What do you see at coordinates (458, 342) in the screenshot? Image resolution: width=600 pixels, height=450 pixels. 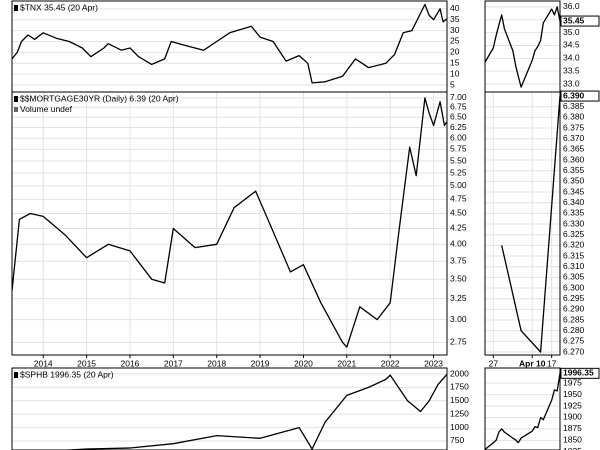 I see `y-tick-label: 2.75` at bounding box center [458, 342].